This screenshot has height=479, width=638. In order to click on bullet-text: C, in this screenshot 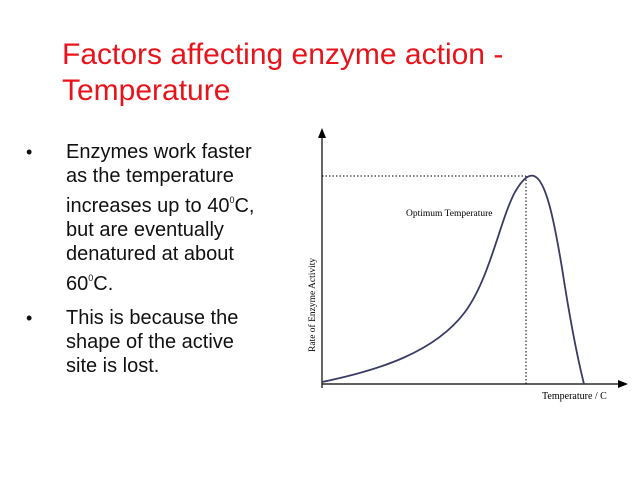, I will do `click(244, 206)`.